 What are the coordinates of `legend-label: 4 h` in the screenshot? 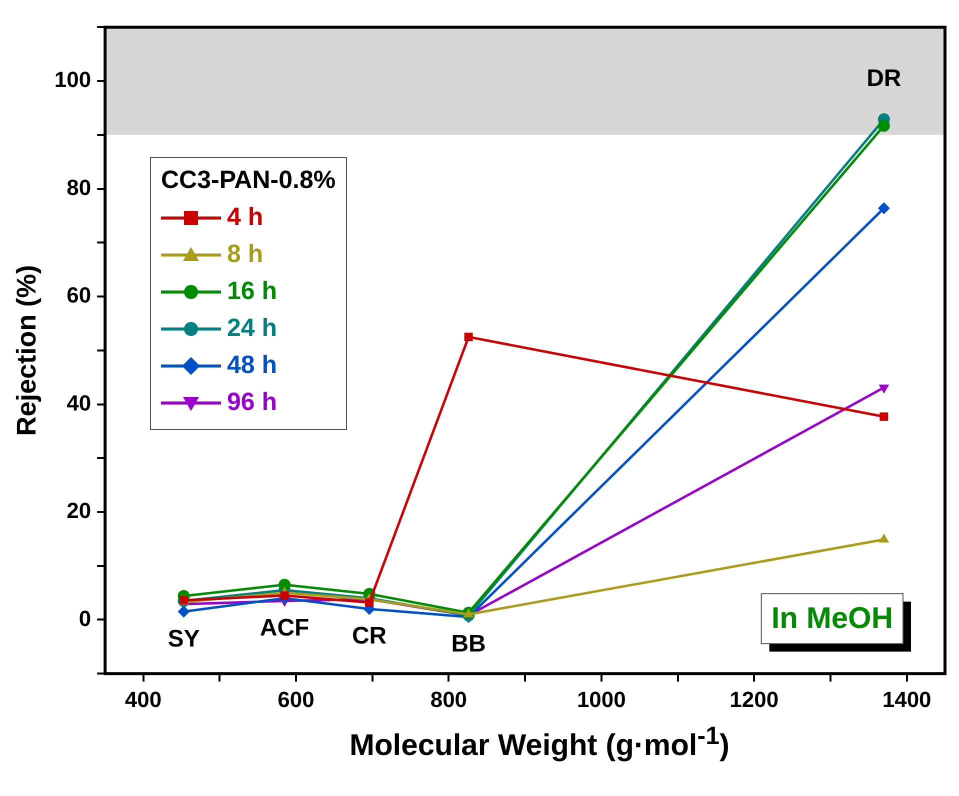 It's located at (245, 217).